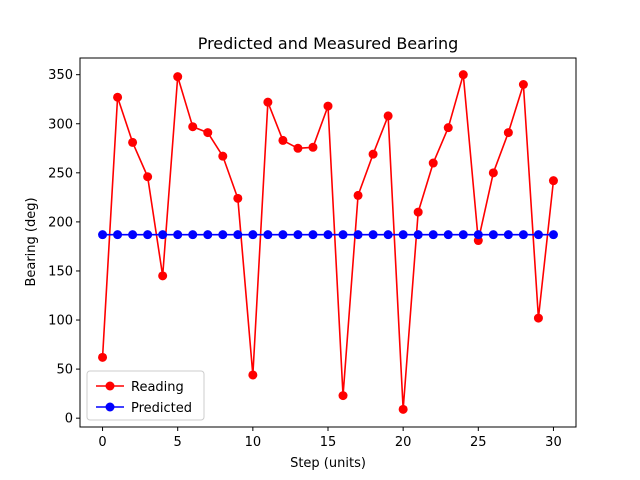 This screenshot has width=640, height=480. Describe the element at coordinates (478, 442) in the screenshot. I see `x-tick-label: 25` at that location.